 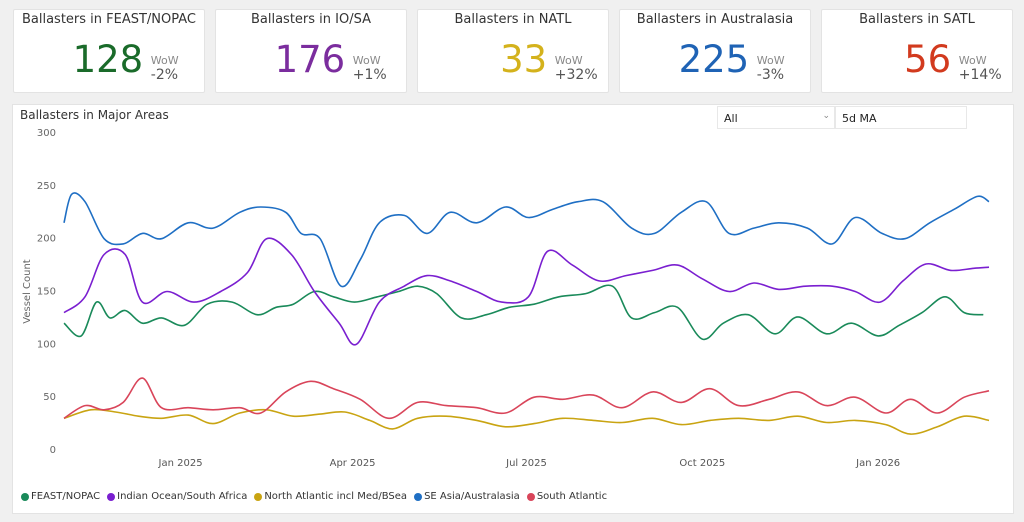 I want to click on y-tick-label: 250, so click(x=46, y=186).